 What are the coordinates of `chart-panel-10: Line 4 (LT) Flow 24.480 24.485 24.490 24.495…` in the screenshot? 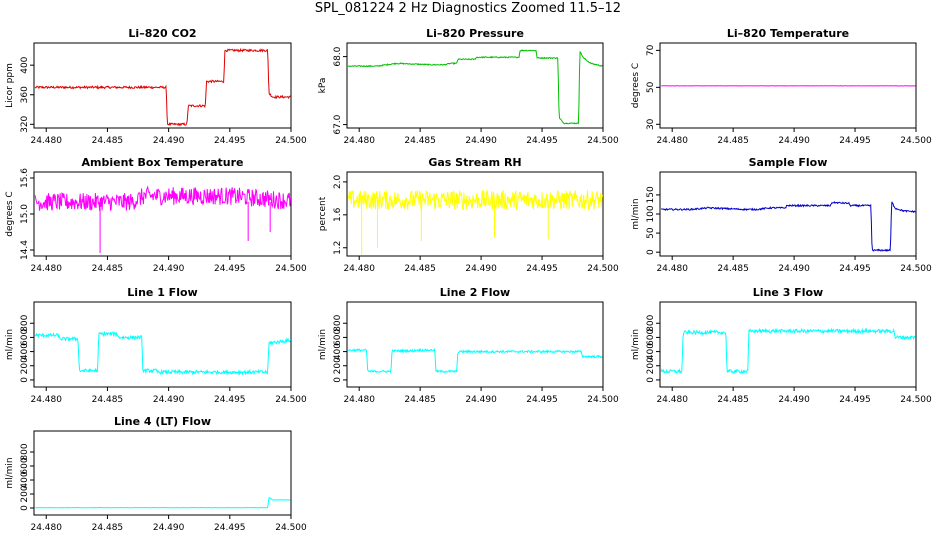 It's located at (156, 474).